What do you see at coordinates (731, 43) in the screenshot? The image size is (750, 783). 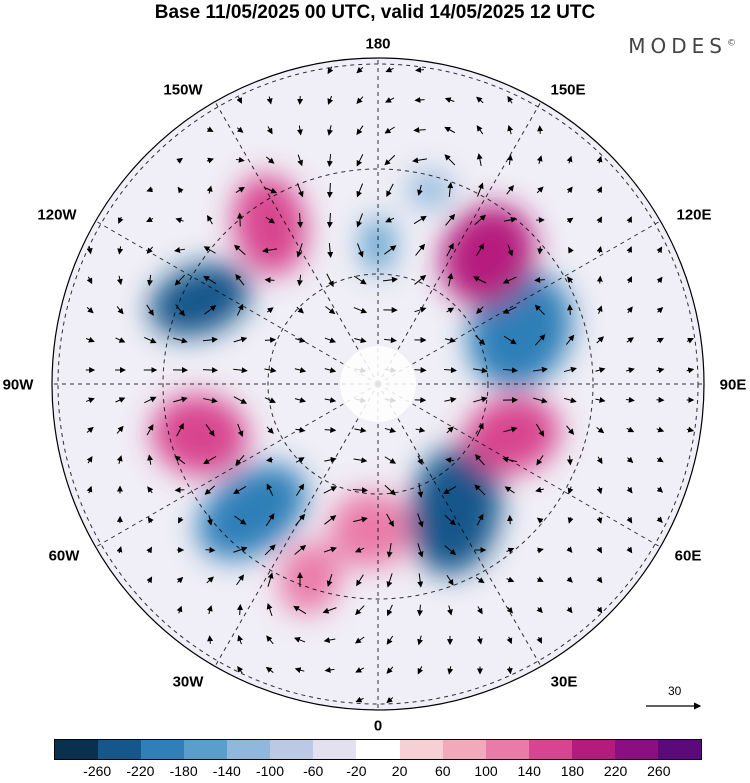 I see `copyright-mark: ©` at bounding box center [731, 43].